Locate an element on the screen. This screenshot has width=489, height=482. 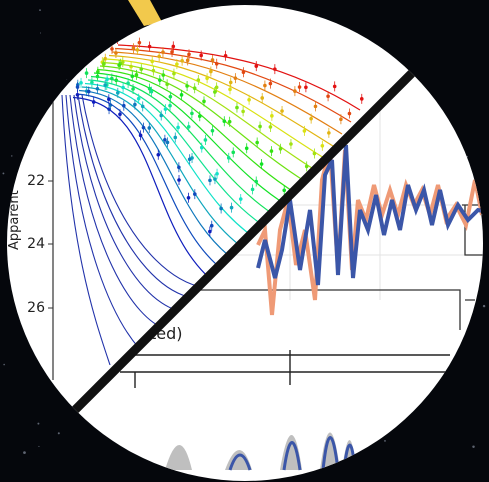
frame is located at coordinates (290, 369).